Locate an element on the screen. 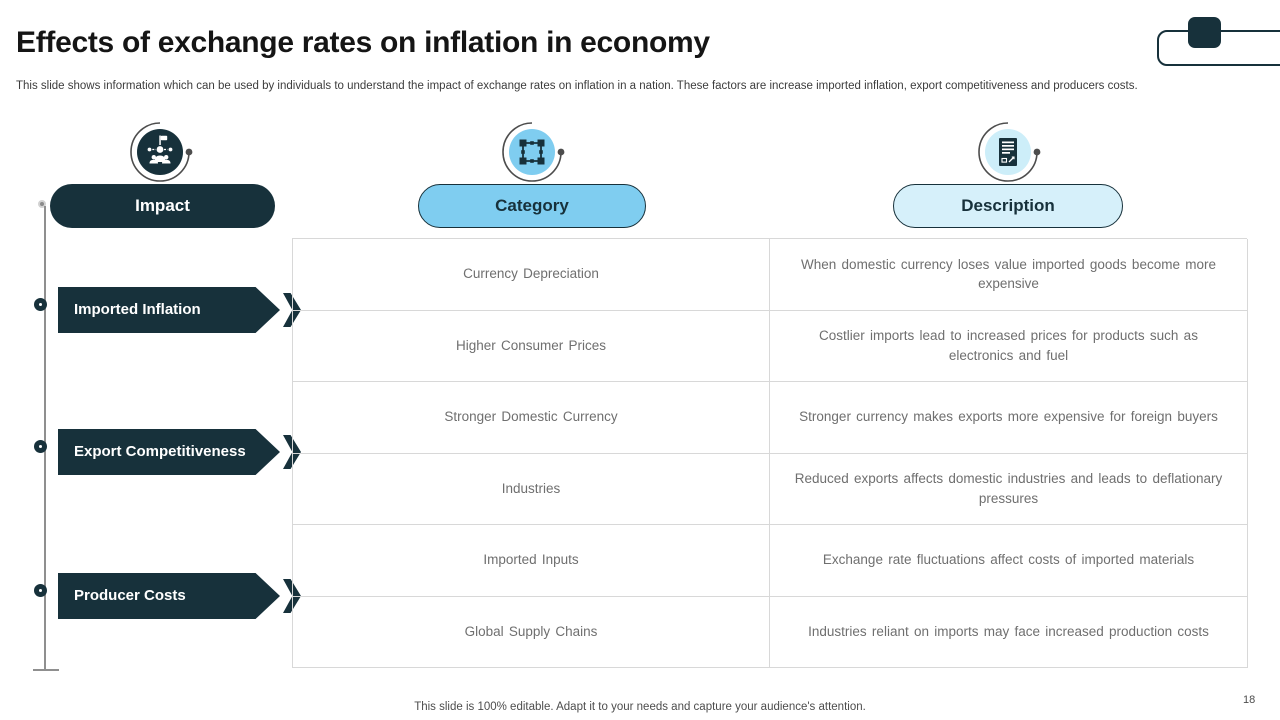 This screenshot has height=720, width=1280. category-header-label: Category is located at coordinates (532, 205).